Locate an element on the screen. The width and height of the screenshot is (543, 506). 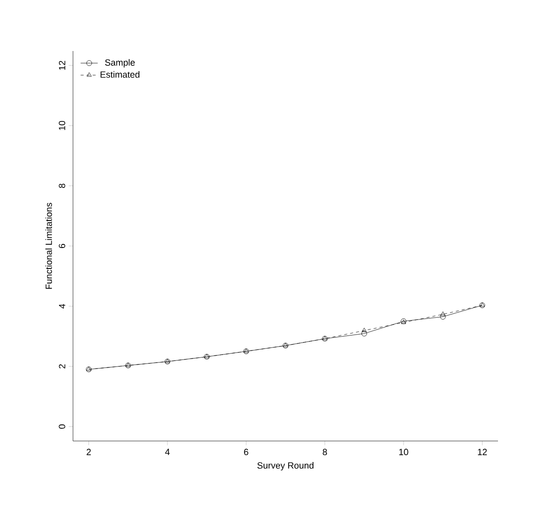
y-axis-title: Functional Limitations is located at coordinates (48, 245).